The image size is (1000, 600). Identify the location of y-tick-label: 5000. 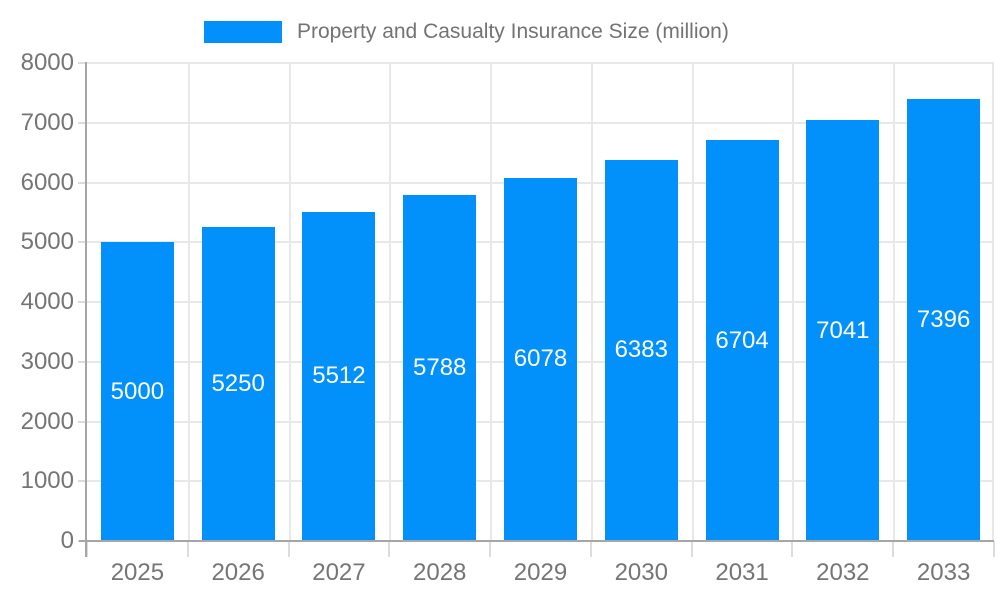
(47, 242).